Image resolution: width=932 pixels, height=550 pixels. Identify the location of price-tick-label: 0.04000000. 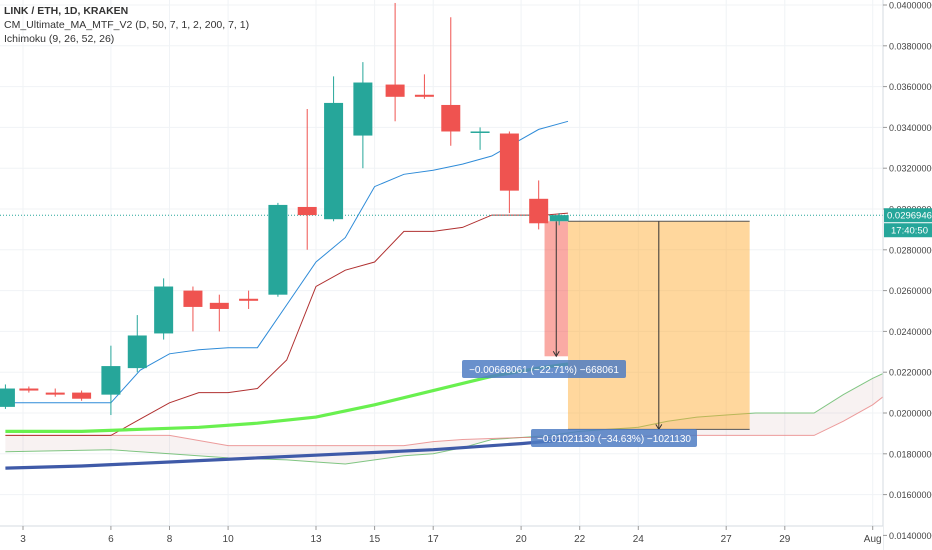
(910, 6).